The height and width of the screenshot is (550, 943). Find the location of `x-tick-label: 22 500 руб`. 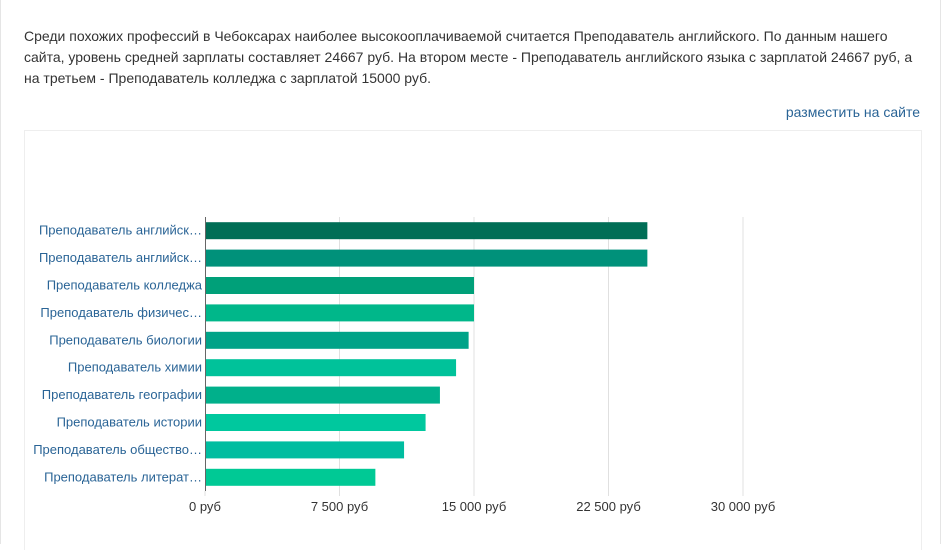

x-tick-label: 22 500 руб is located at coordinates (608, 506).